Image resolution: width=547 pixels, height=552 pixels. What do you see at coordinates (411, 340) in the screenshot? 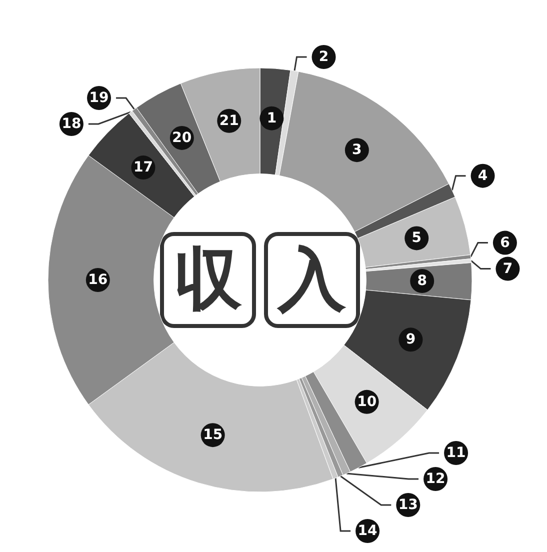
I see `slice-label: 9` at bounding box center [411, 340].